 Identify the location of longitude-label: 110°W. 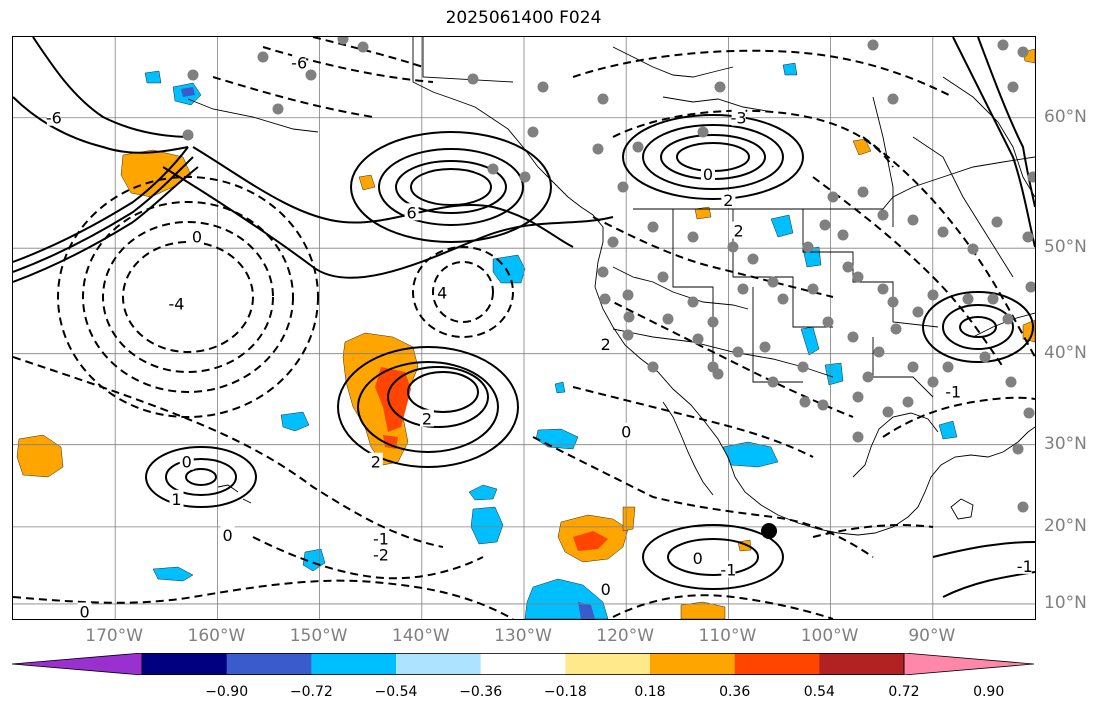
(727, 636).